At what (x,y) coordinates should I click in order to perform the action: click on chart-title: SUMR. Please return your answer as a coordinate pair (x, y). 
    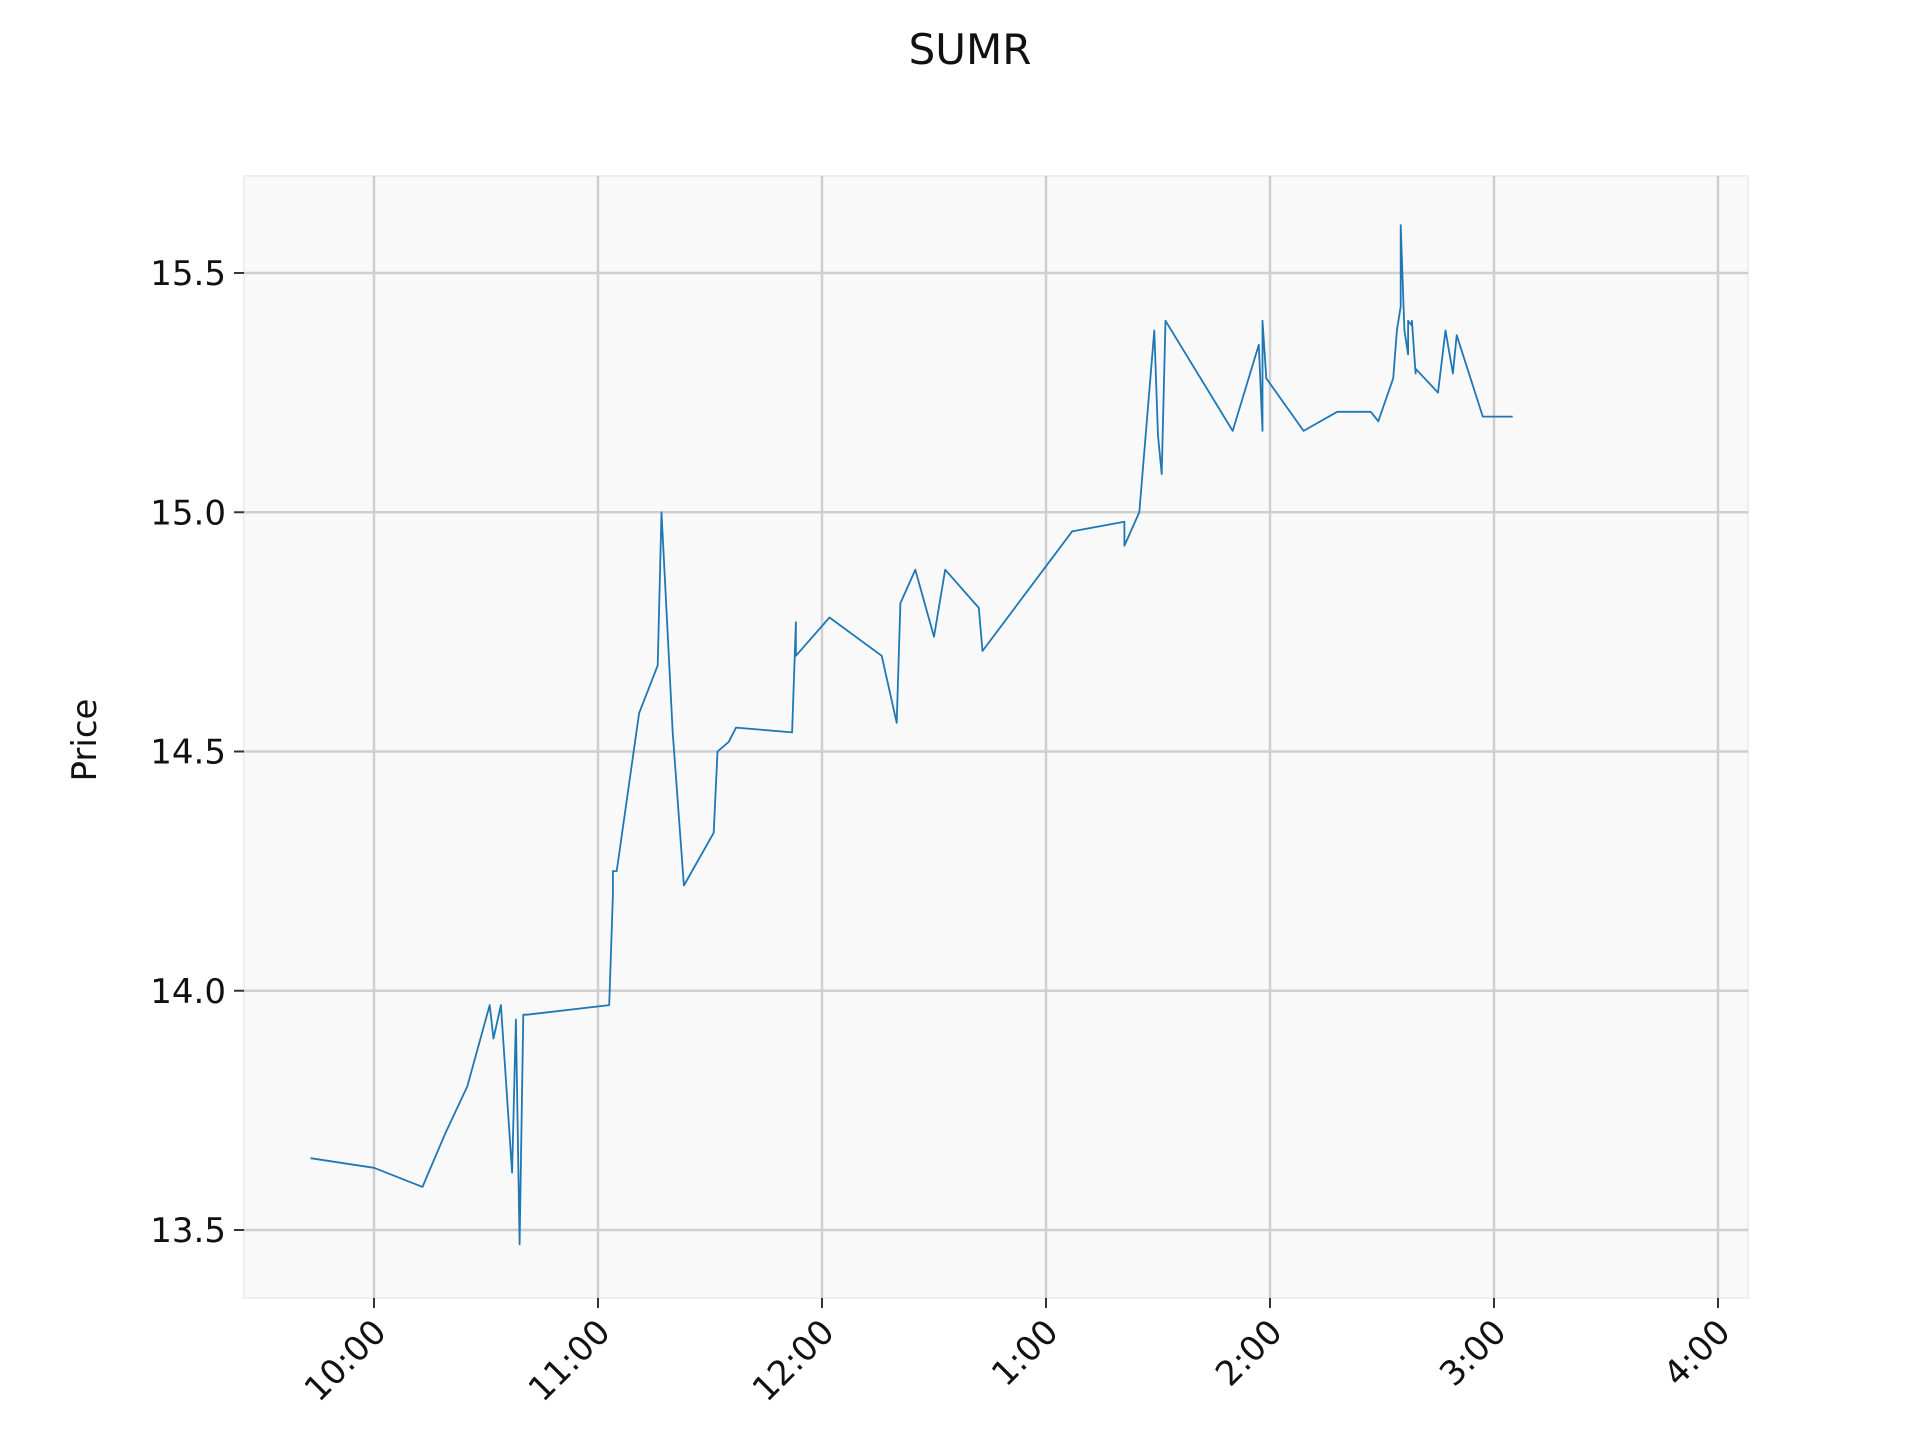
    Looking at the image, I should click on (970, 49).